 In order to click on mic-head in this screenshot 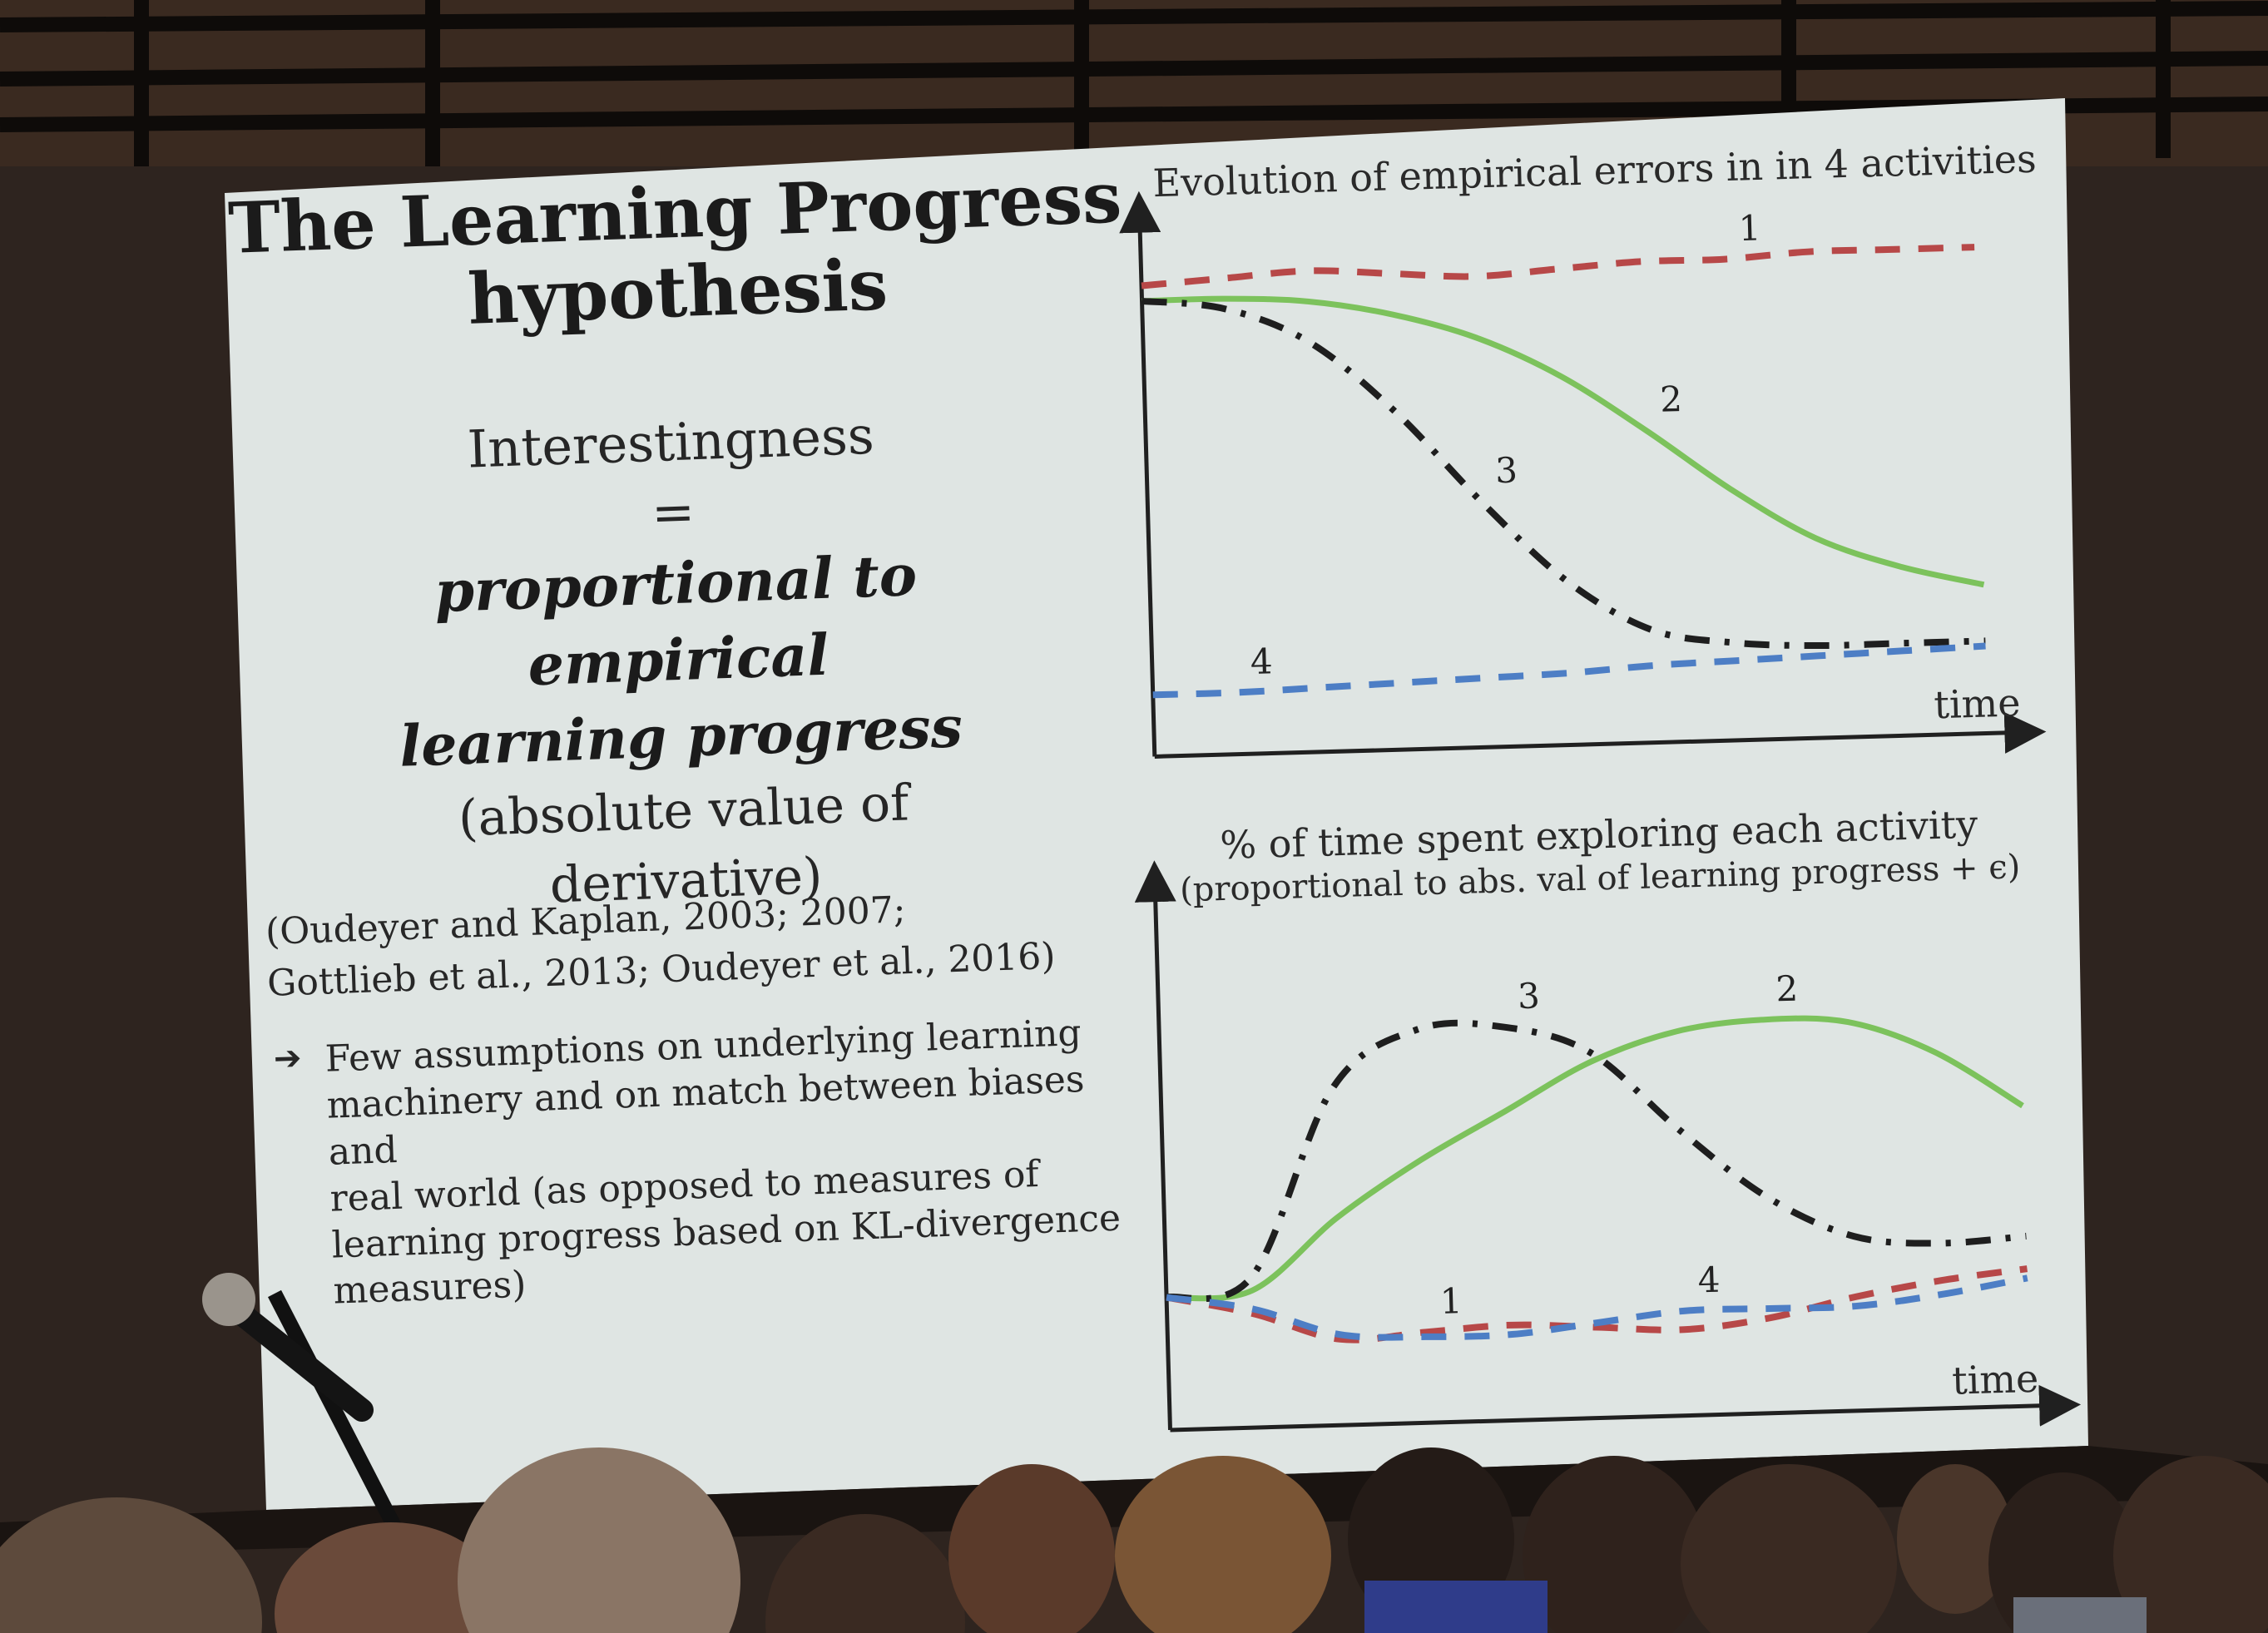, I will do `click(229, 1300)`.